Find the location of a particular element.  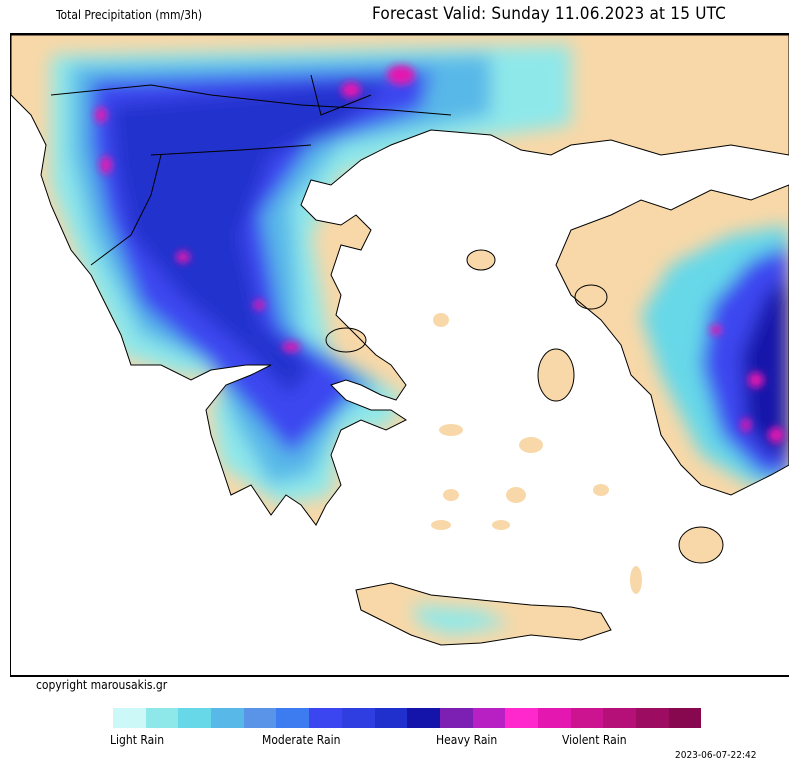

legend-label-heavy: Heavy Rain is located at coordinates (467, 740).